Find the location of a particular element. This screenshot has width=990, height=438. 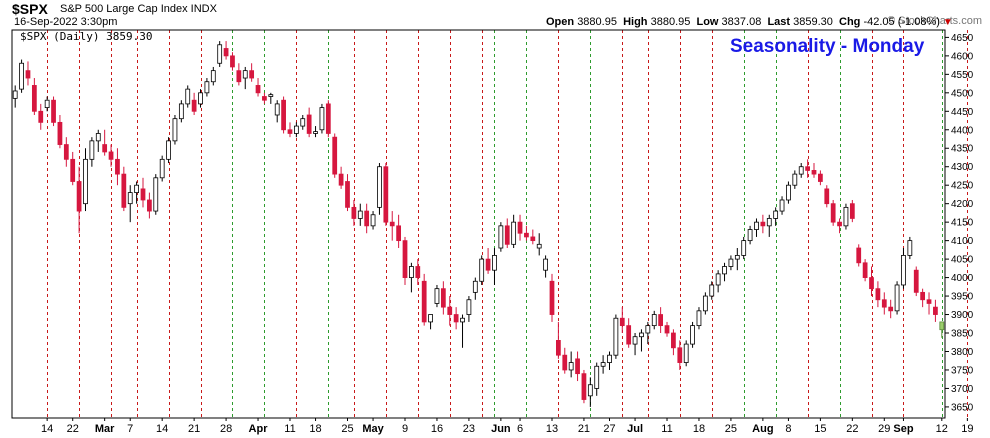

y-tick-label: 4400 is located at coordinates (962, 130).